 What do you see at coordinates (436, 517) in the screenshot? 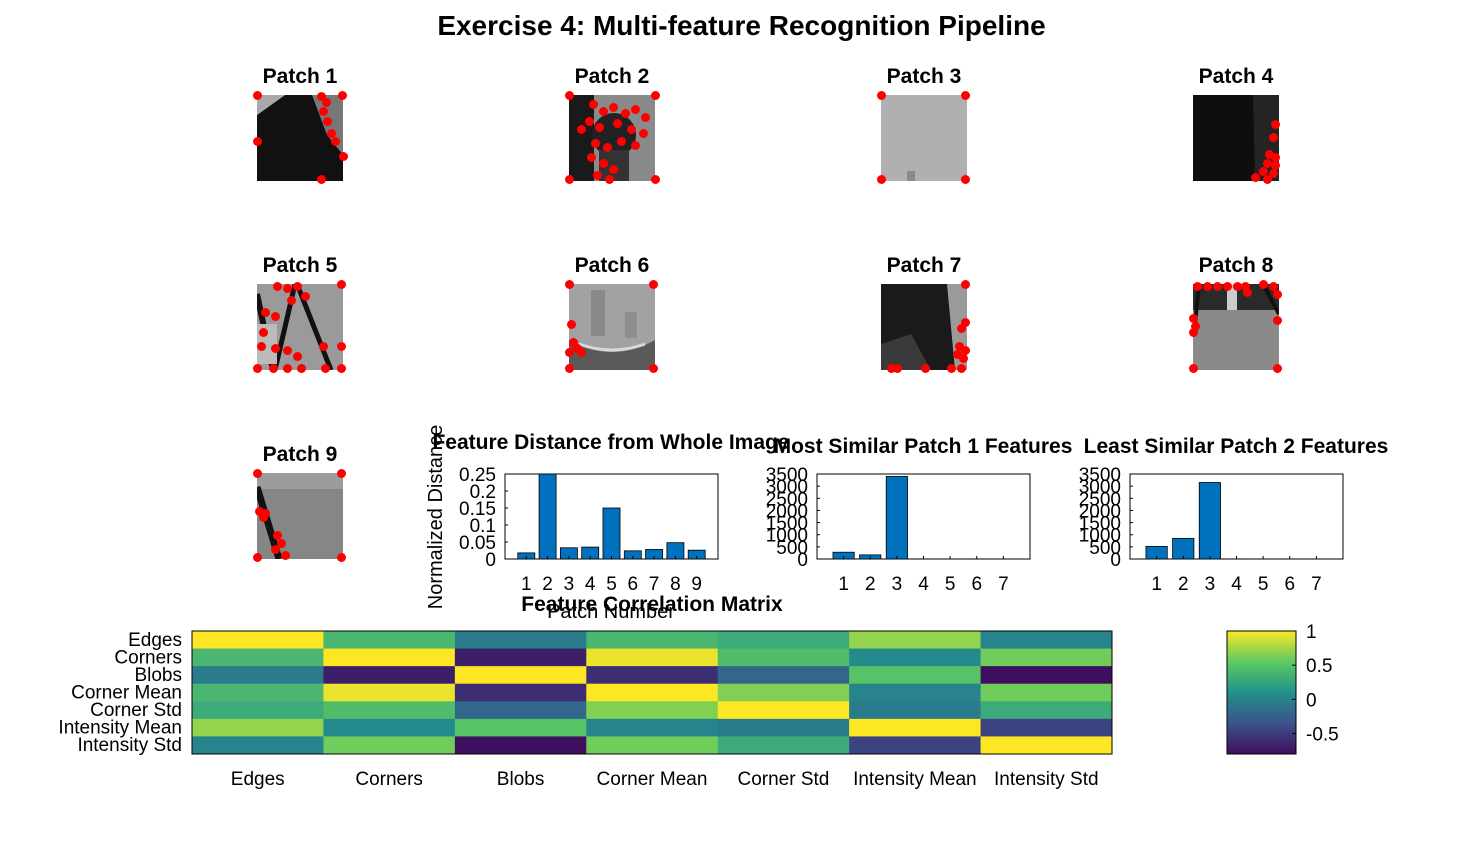
I see `y-axis-label: Normalized Distance` at bounding box center [436, 517].